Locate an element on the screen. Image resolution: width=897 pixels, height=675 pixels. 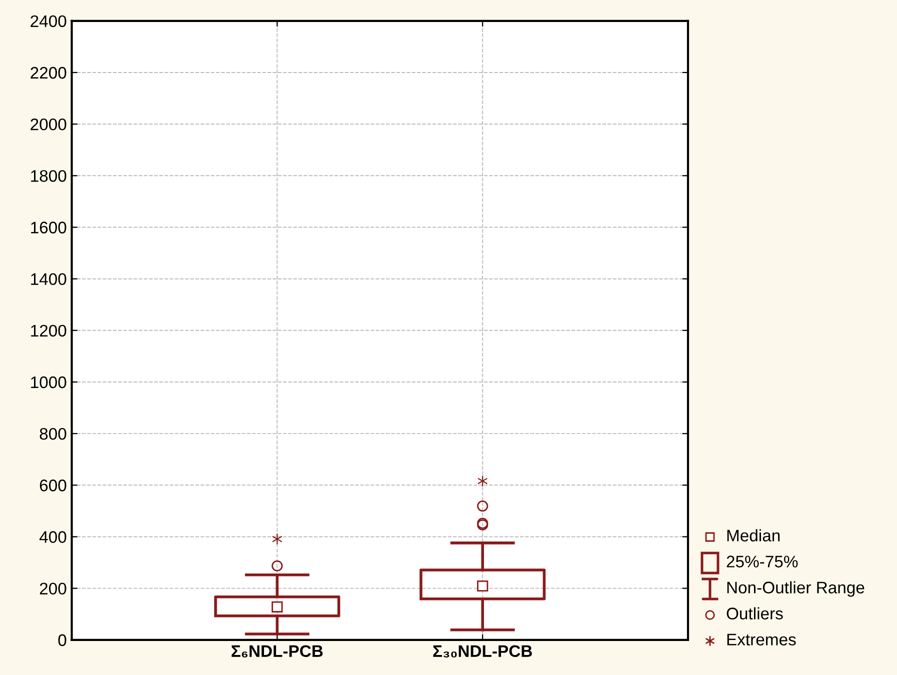
y-tick-label: 800 is located at coordinates (53, 434).